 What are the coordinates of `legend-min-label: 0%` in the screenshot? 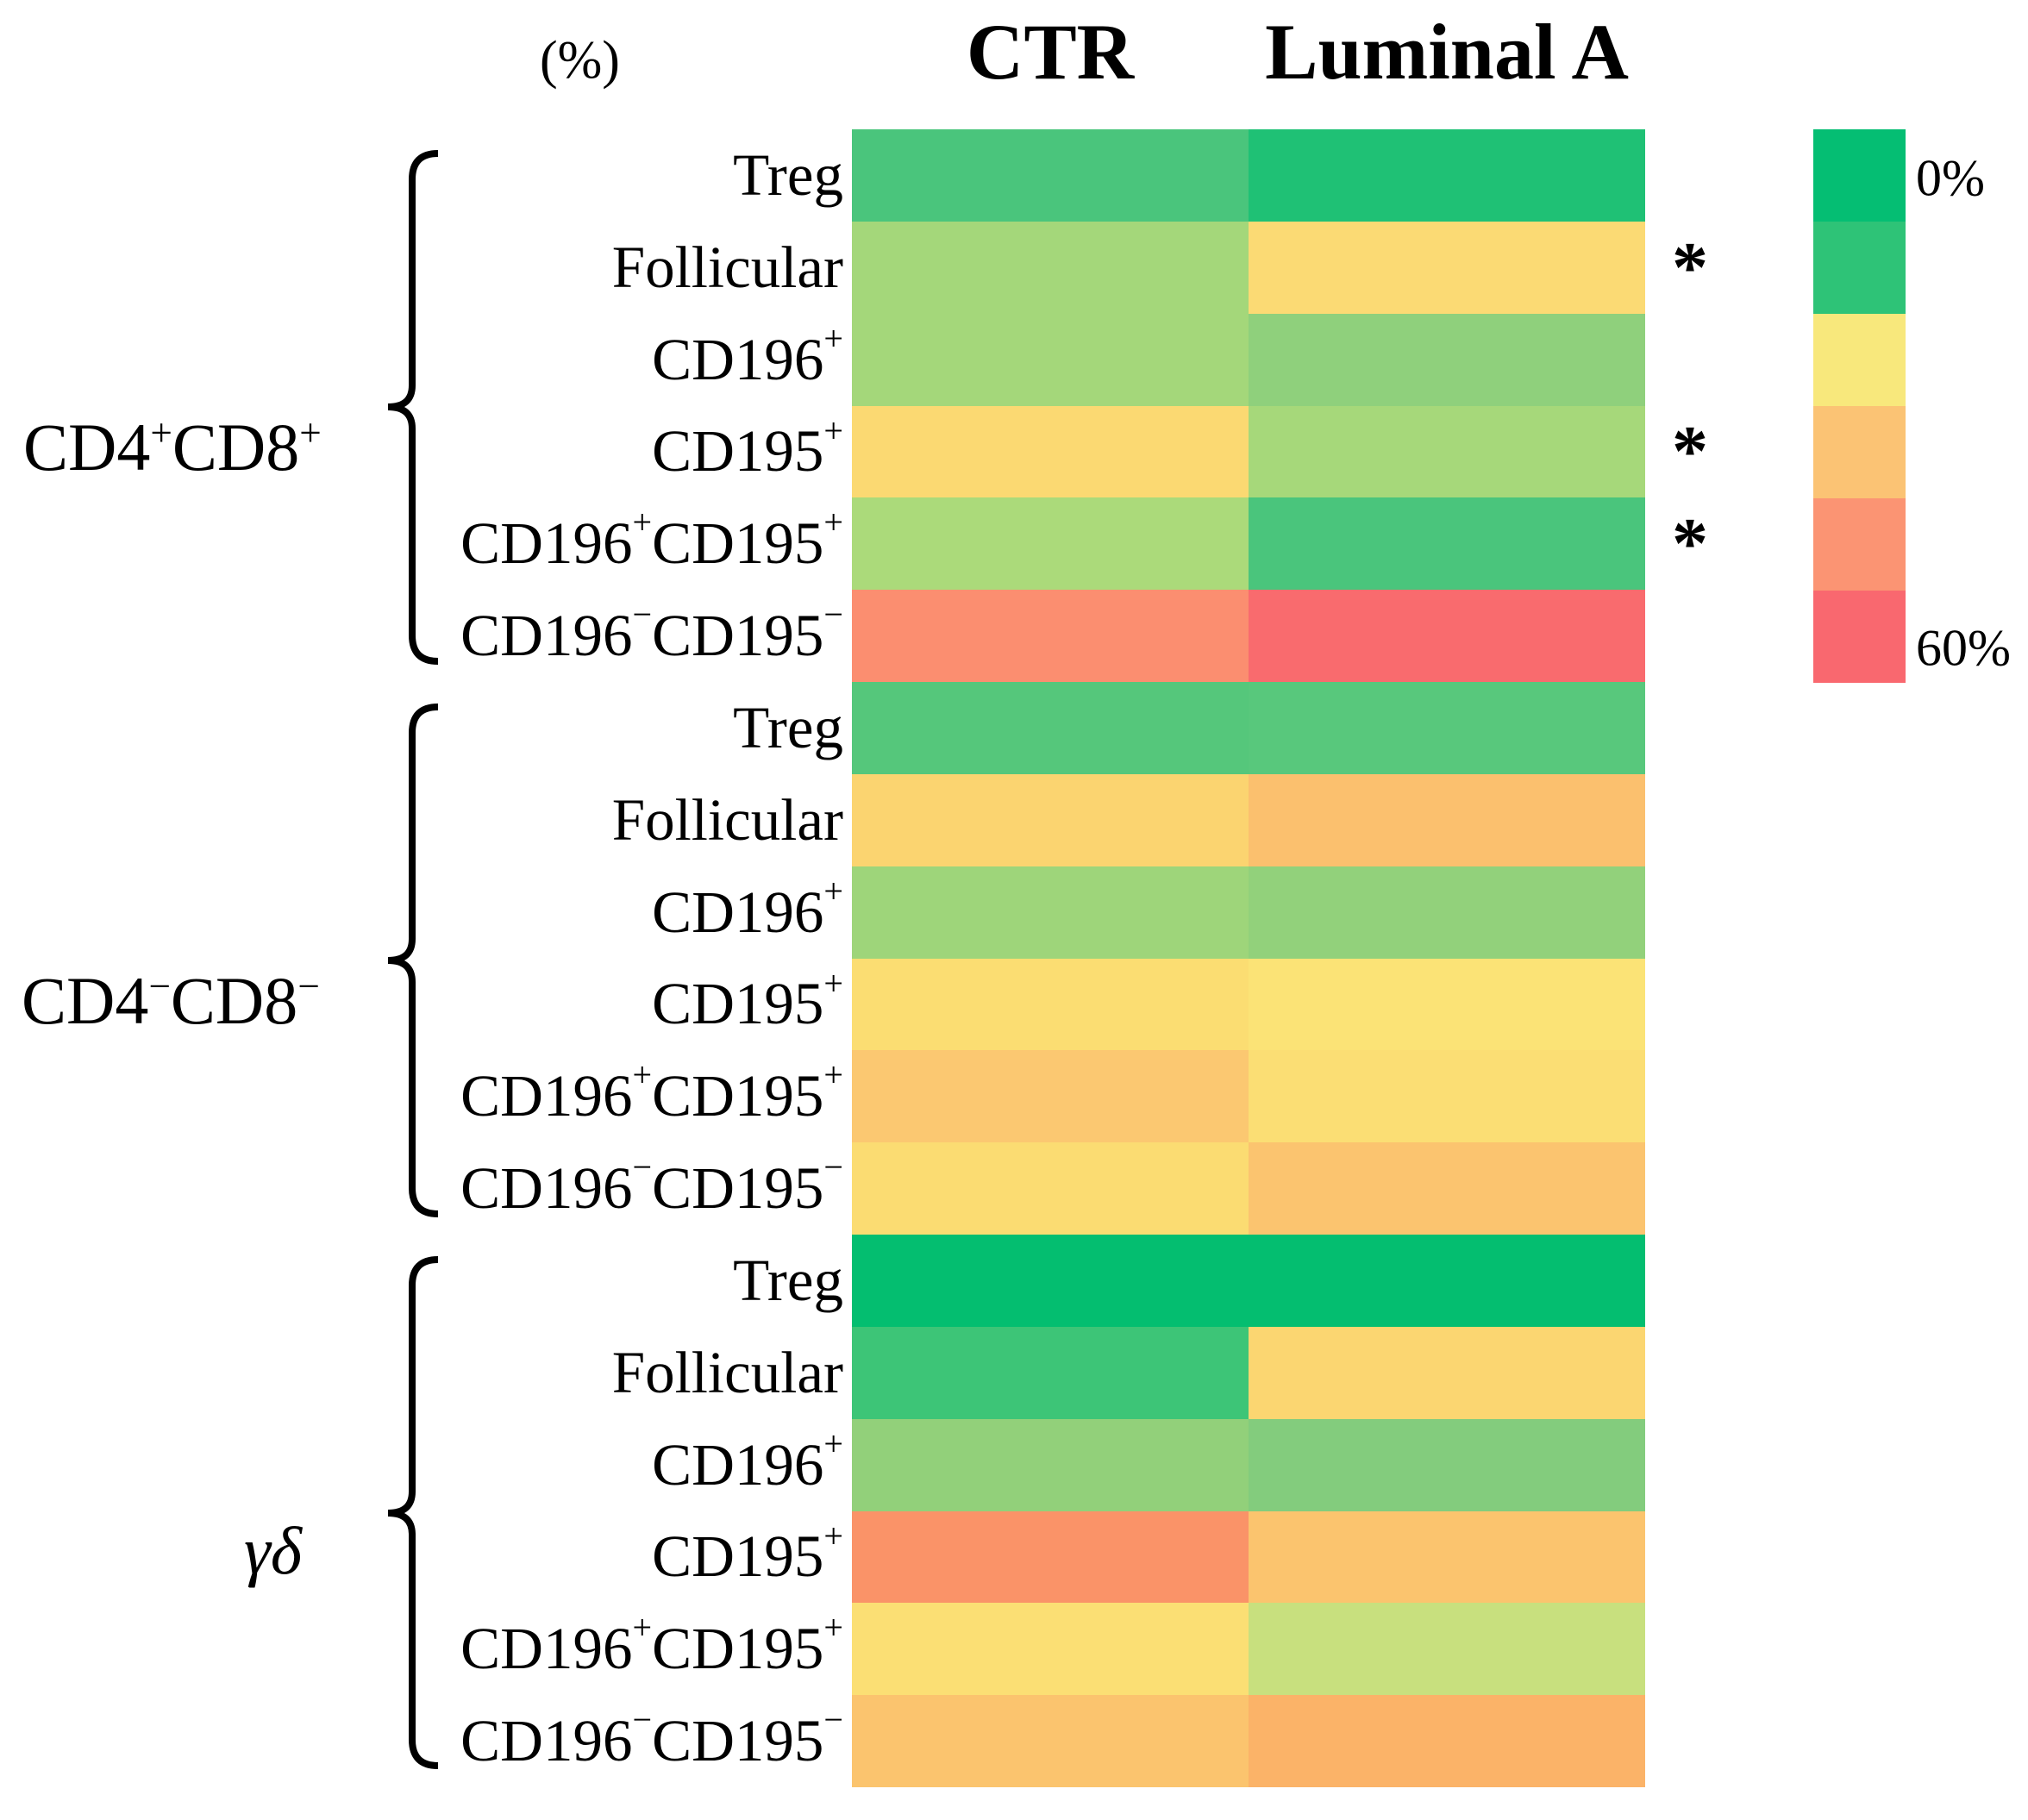 It's located at (1950, 178).